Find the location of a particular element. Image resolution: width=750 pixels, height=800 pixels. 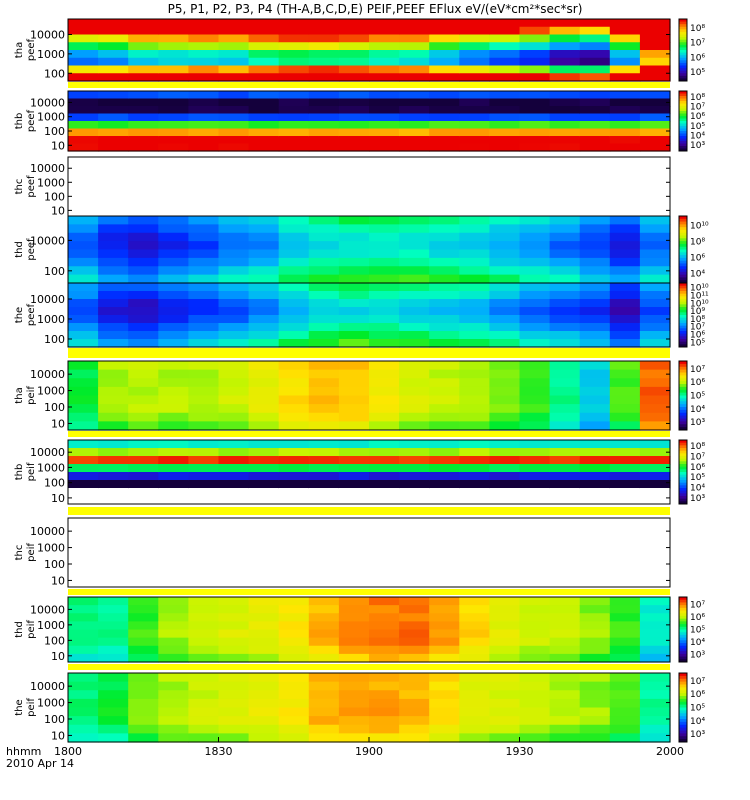

y-tick-label: 100 is located at coordinates (54, 271).